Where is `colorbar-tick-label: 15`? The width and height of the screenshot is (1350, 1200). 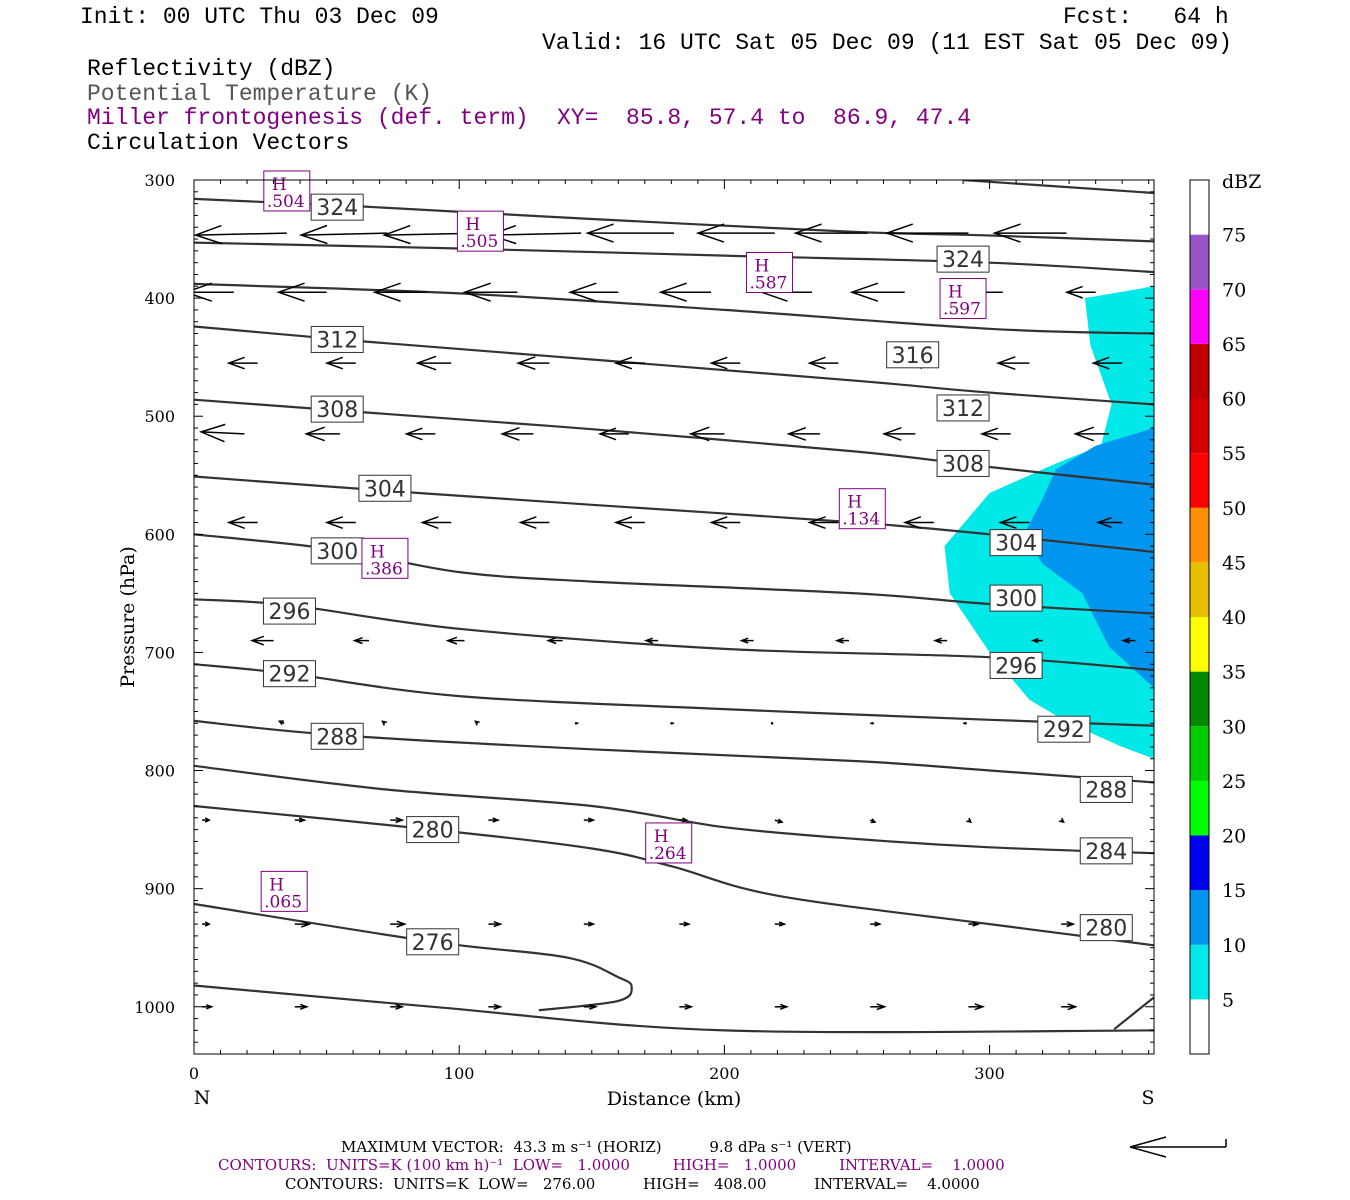
colorbar-tick-label: 15 is located at coordinates (1234, 891).